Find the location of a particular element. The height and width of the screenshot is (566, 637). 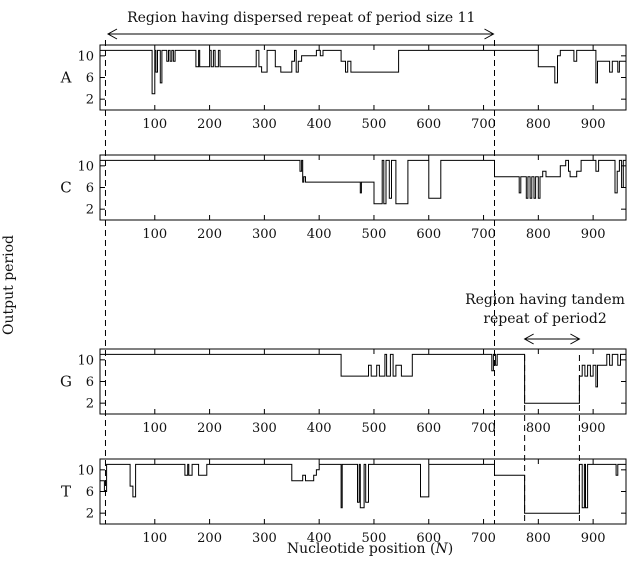

x-tick-label-a-800: 800 is located at coordinates (538, 124).